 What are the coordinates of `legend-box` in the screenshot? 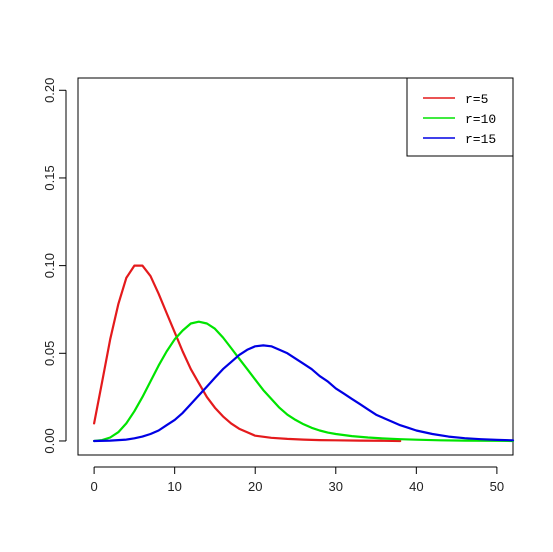 It's located at (460, 117).